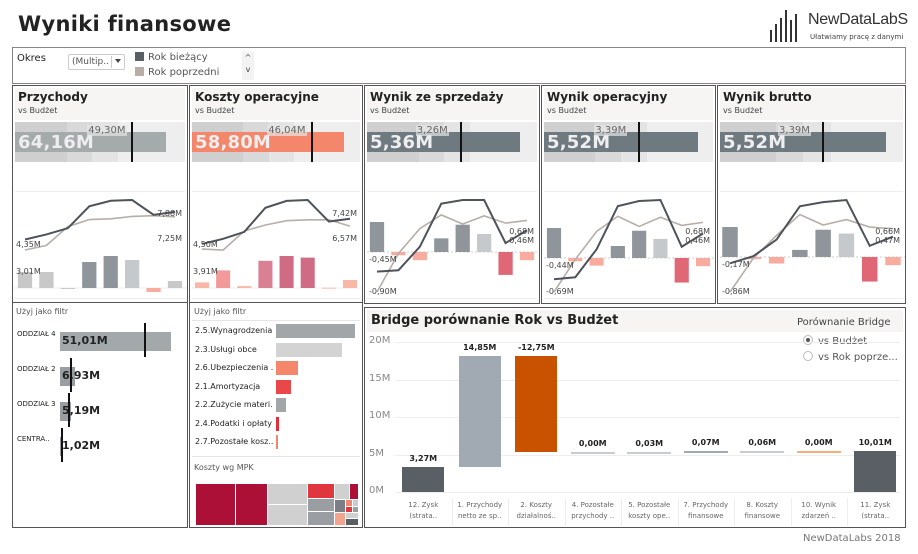 Image resolution: width=918 pixels, height=554 pixels. I want to click on radio-vs-budget: vs Budżet, so click(835, 341).